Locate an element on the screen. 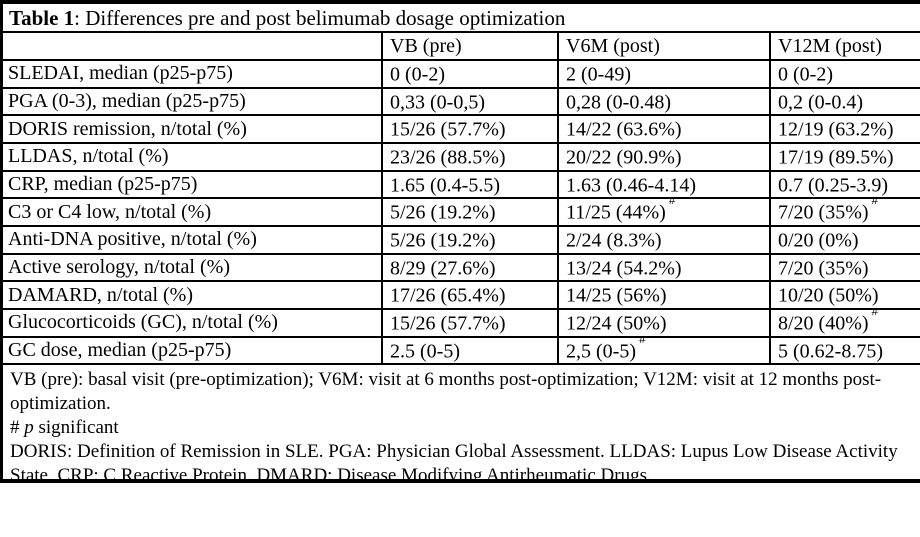  table-title-label: Table 1 is located at coordinates (42, 18).